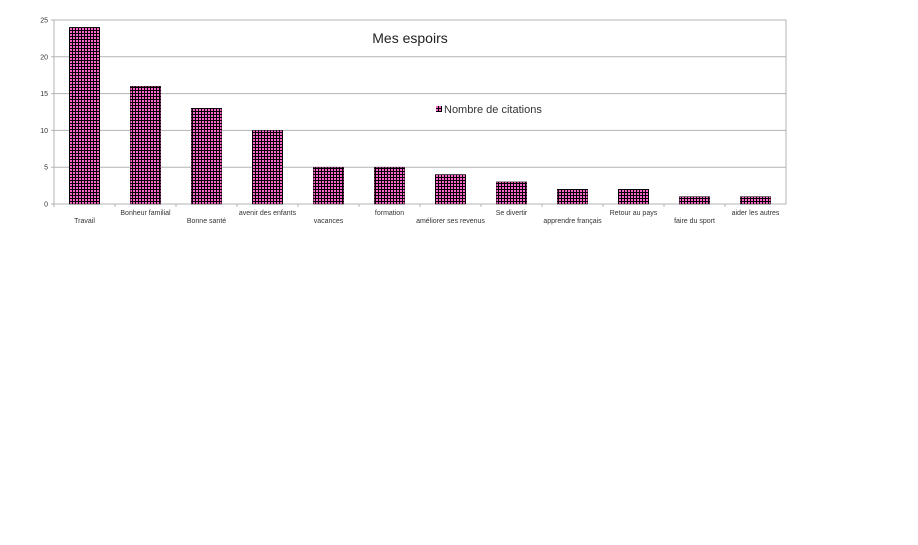 The image size is (918, 545). I want to click on y-tick-label: 0, so click(46, 205).